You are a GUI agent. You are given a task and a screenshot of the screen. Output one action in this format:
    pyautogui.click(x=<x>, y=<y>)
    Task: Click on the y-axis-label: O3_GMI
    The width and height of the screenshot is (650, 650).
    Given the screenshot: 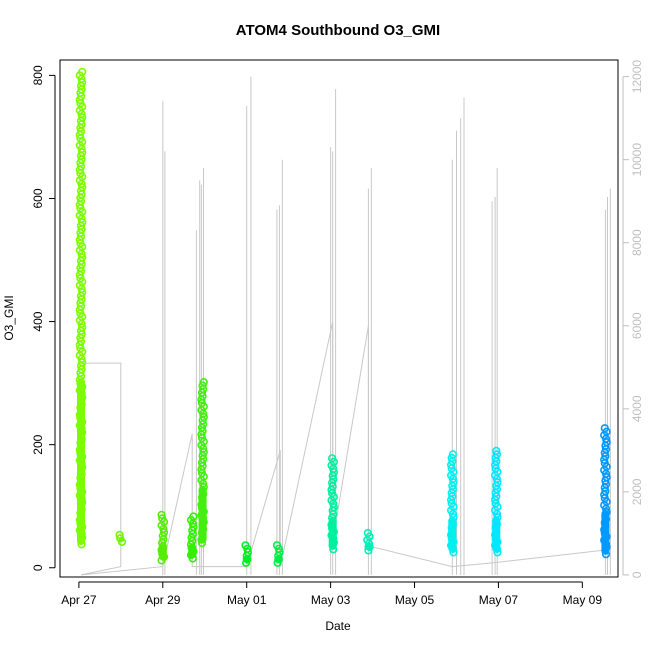 What is the action you would take?
    pyautogui.click(x=9, y=317)
    